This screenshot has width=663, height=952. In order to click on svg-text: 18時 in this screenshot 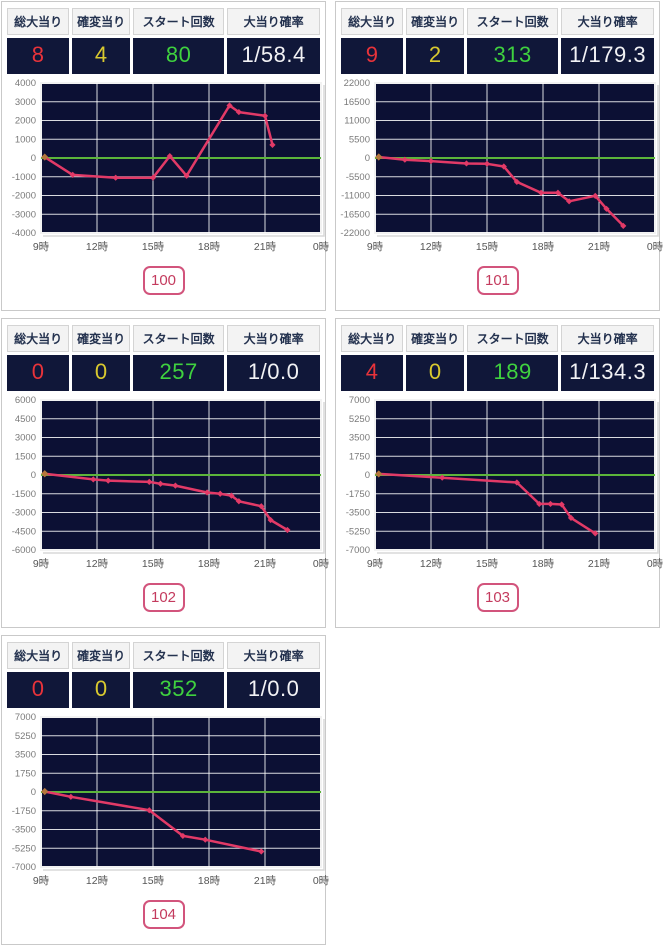, I will do `click(209, 564)`.